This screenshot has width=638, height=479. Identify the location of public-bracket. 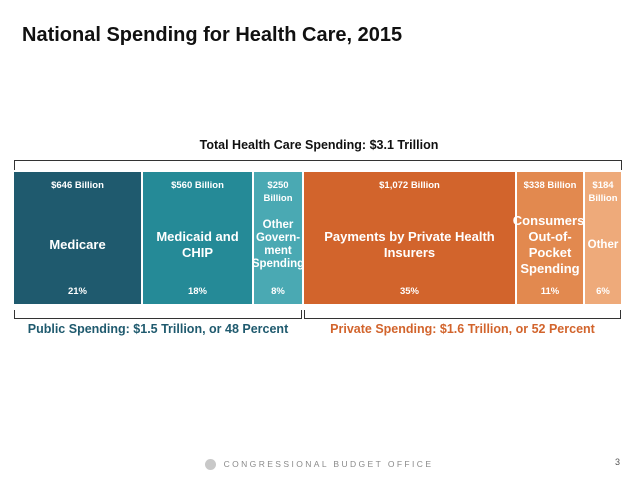
(158, 314).